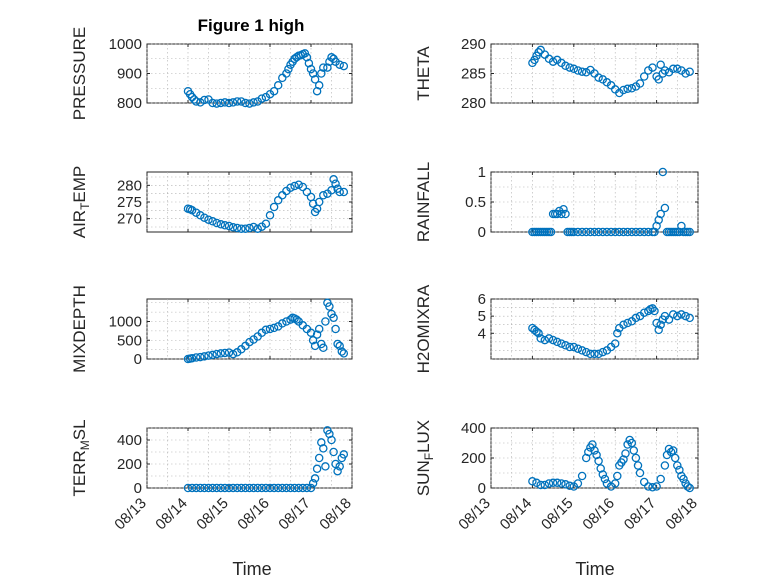 The image size is (778, 583). I want to click on y-tick-label: 280, so click(129, 185).